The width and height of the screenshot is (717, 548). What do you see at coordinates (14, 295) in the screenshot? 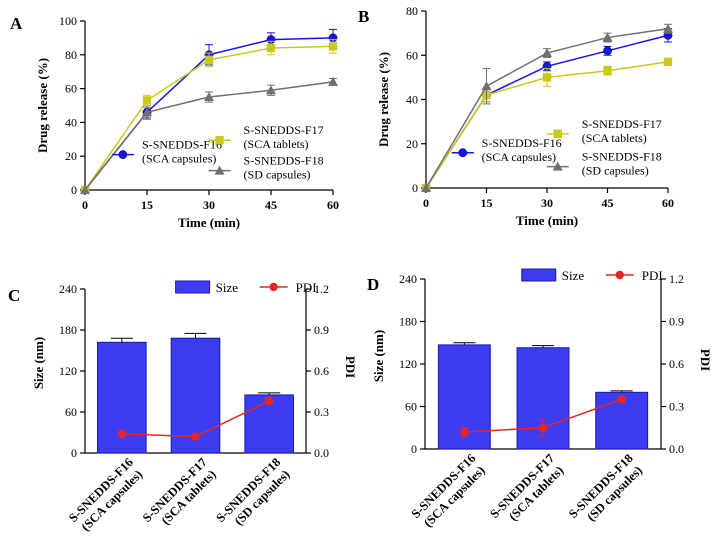
I see `panel-letter: C` at bounding box center [14, 295].